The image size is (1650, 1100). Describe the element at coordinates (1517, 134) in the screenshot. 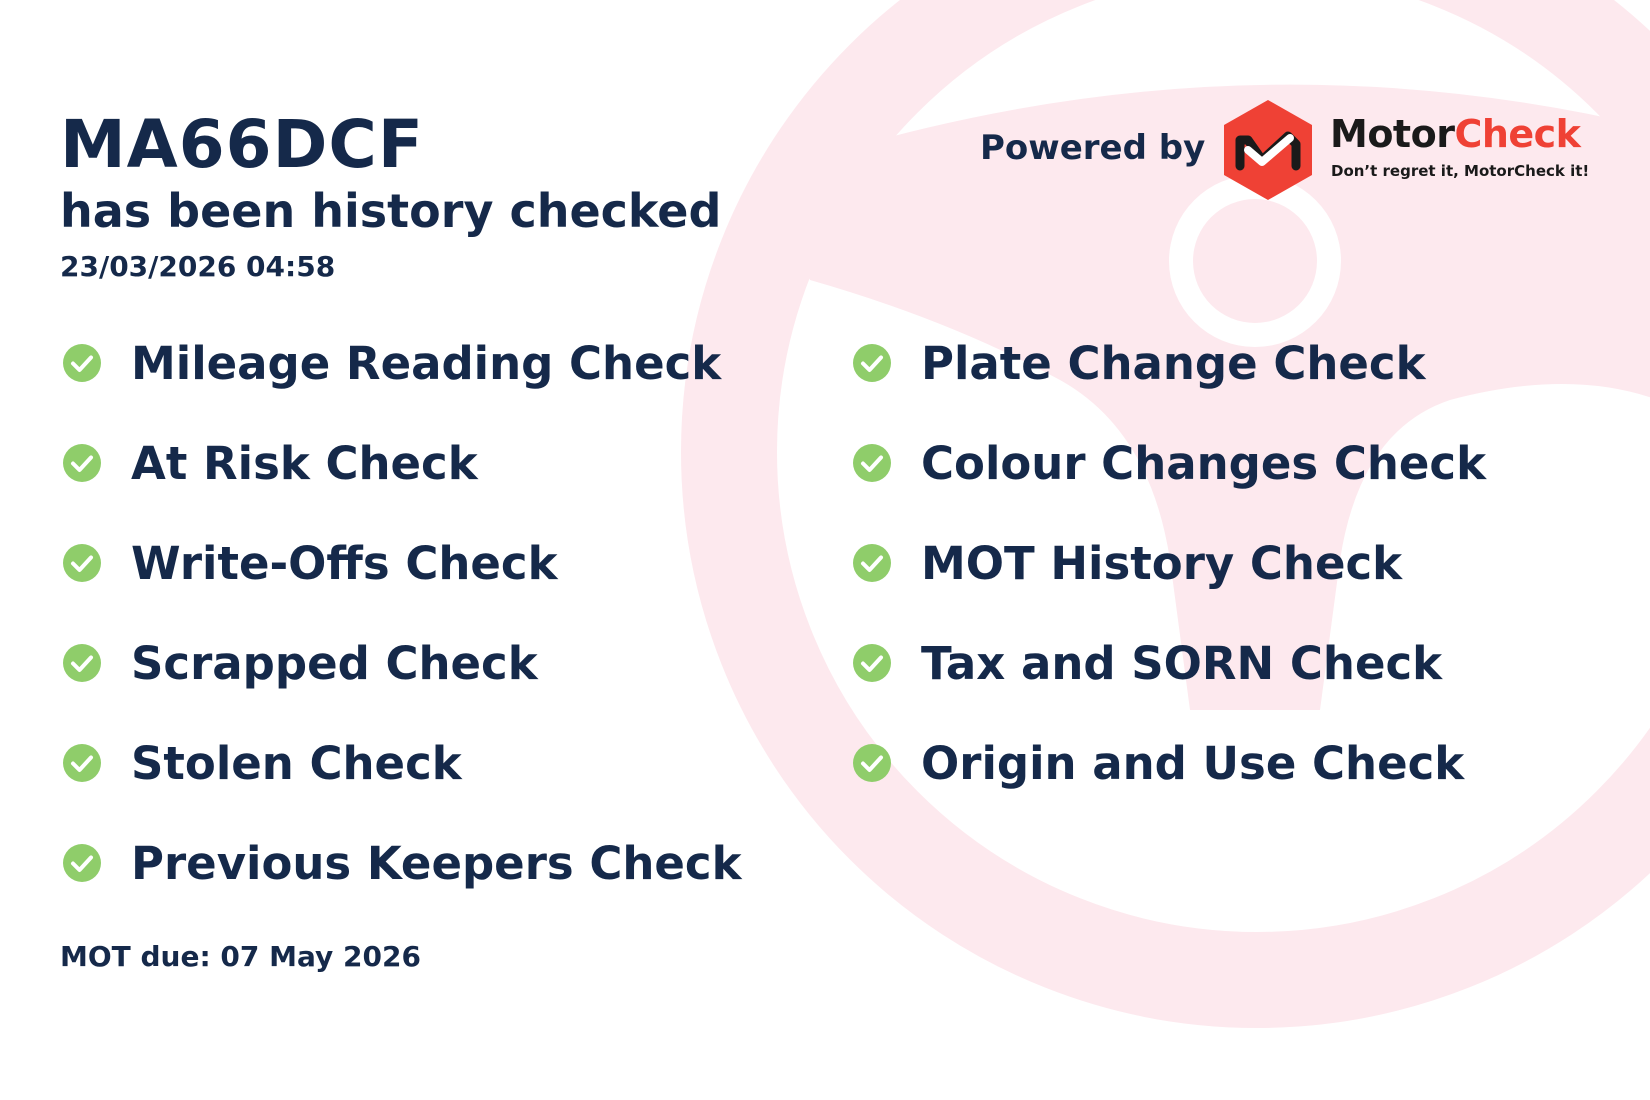

I see `brand-name-part2: Check` at that location.